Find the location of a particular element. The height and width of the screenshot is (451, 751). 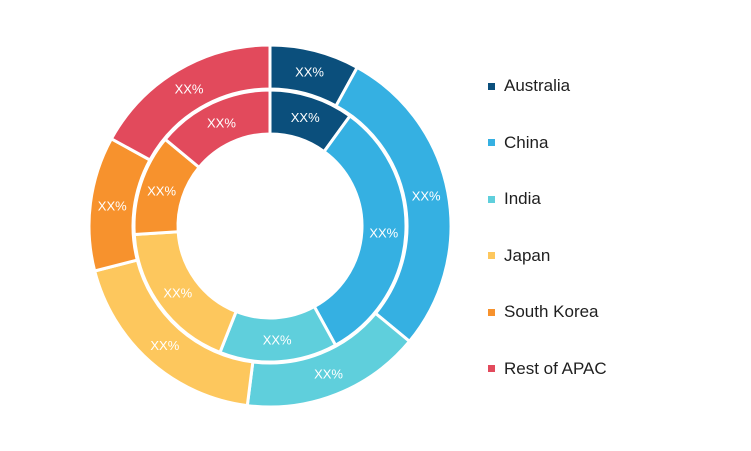

inner-slice-rest-of-apac is located at coordinates (217, 129).